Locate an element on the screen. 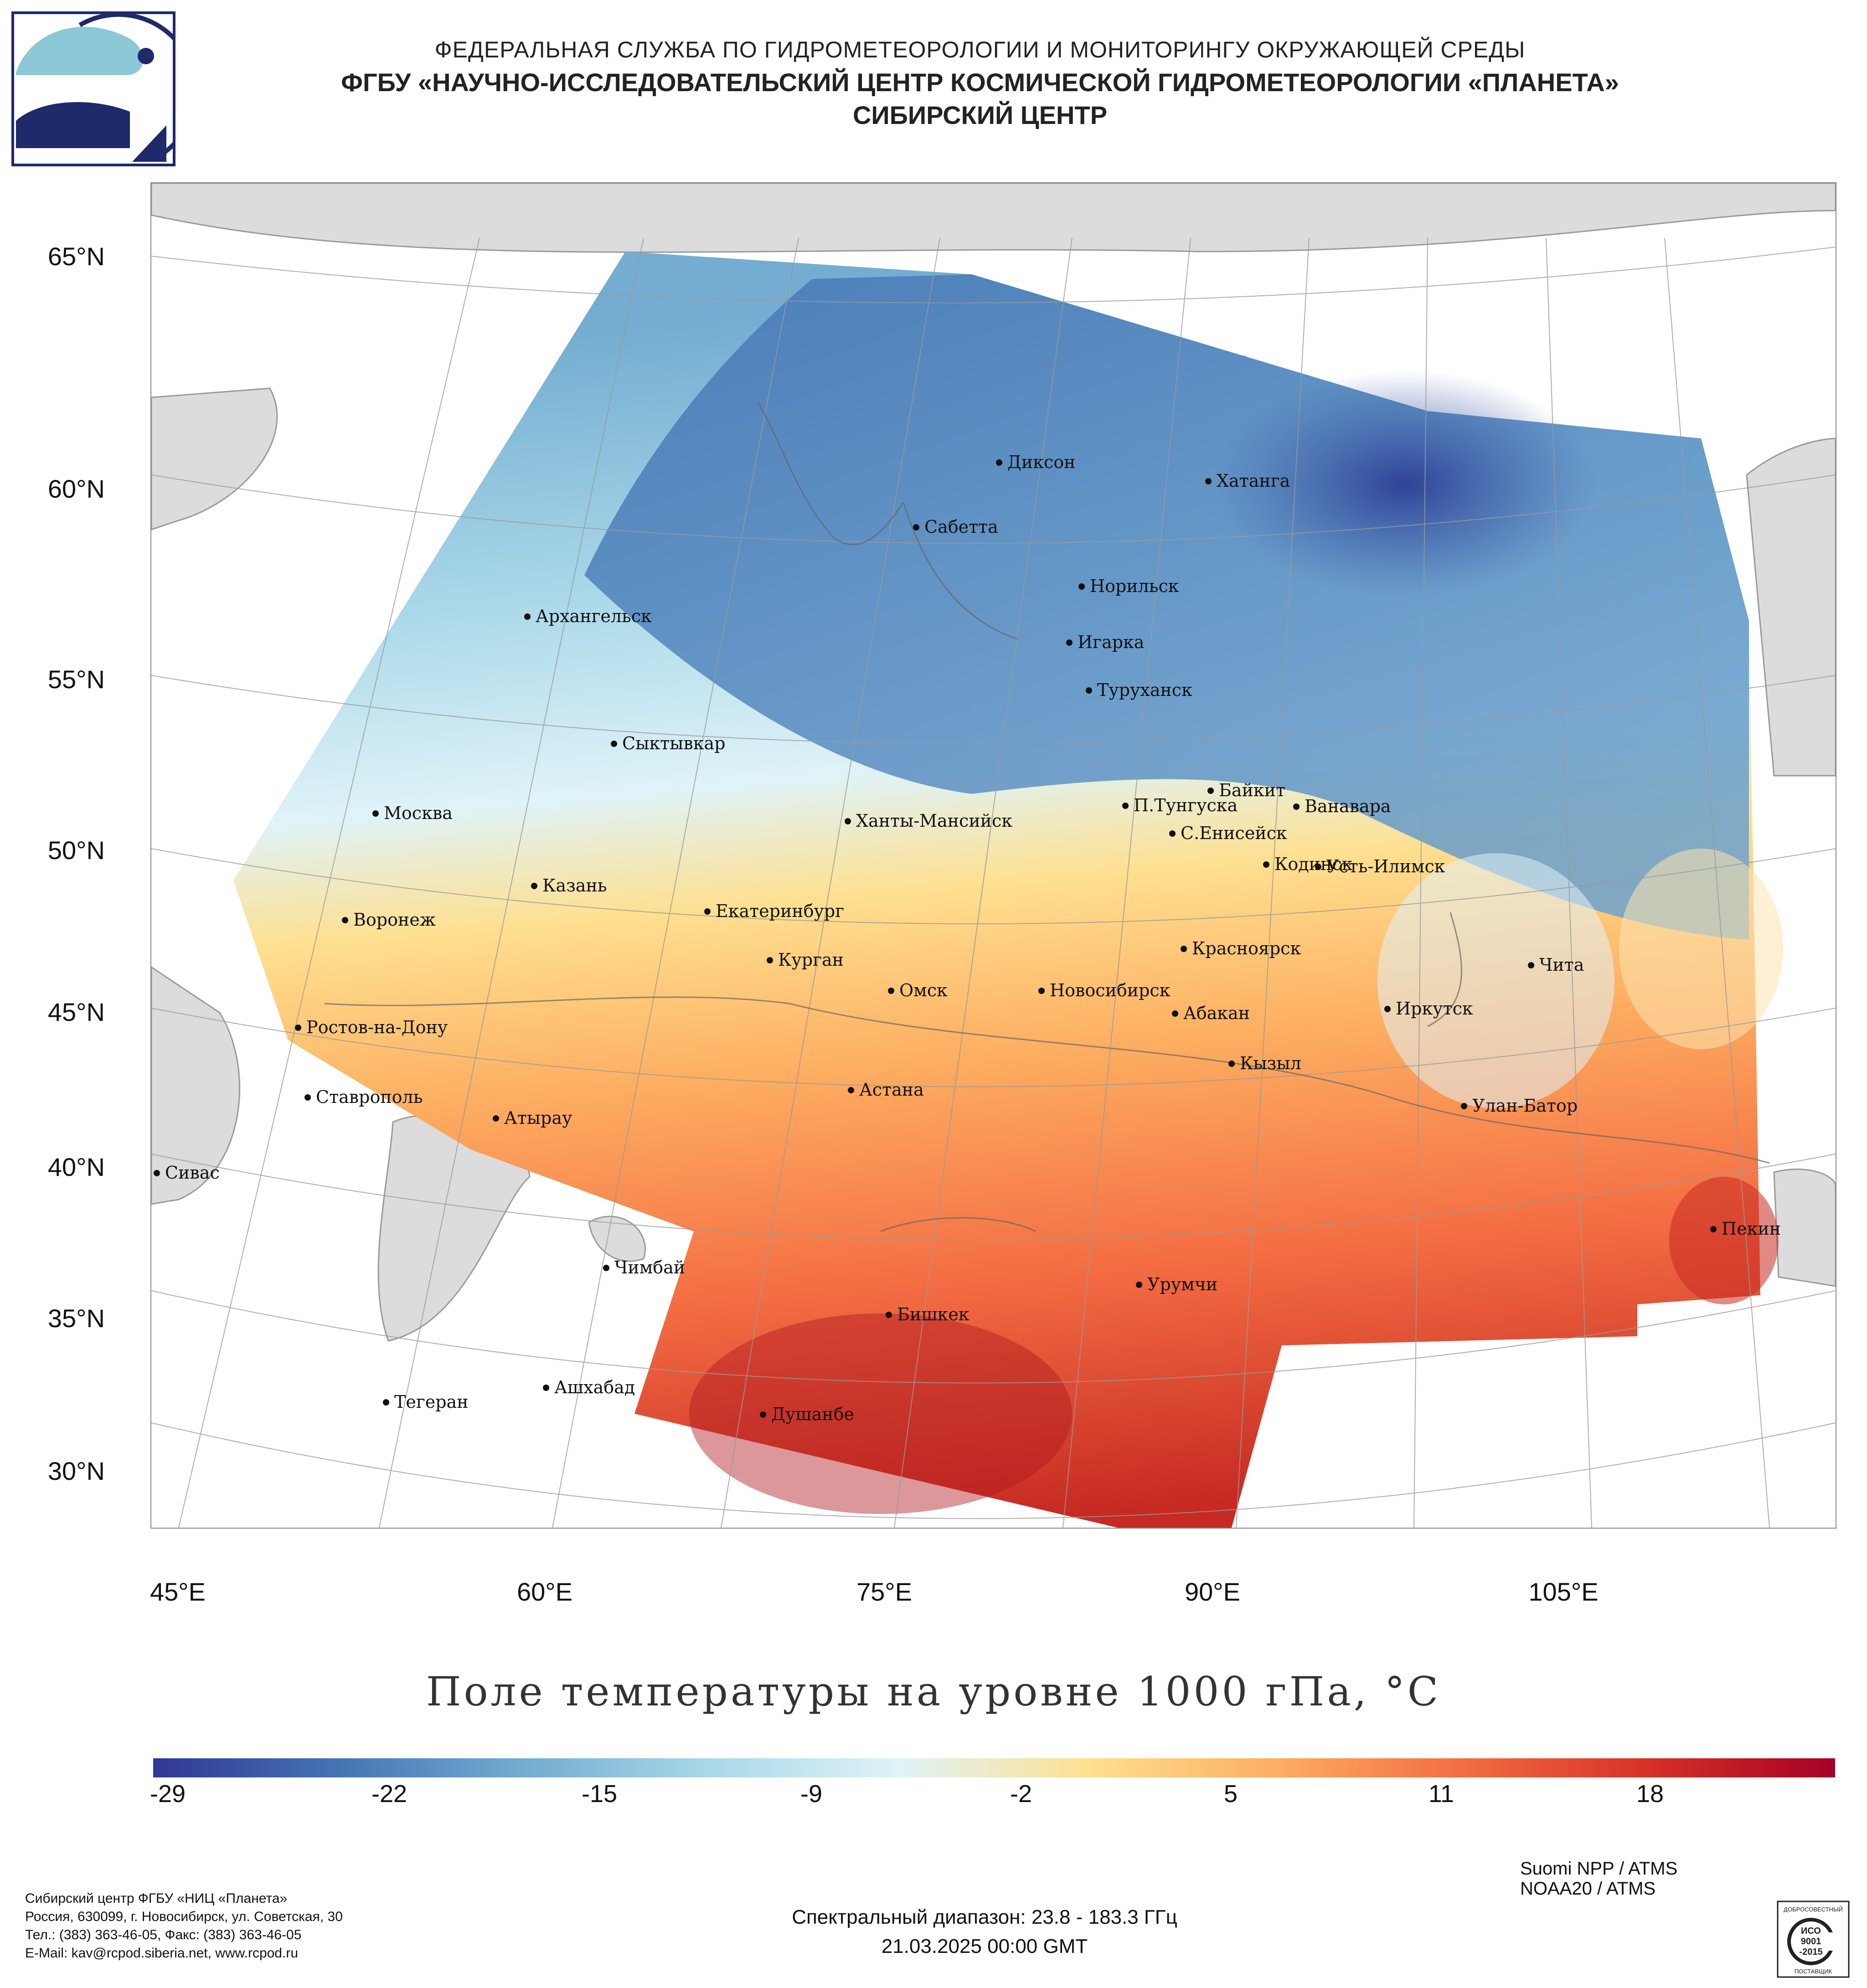 The width and height of the screenshot is (1867, 1988). svg-text: Сивас is located at coordinates (192, 1173).